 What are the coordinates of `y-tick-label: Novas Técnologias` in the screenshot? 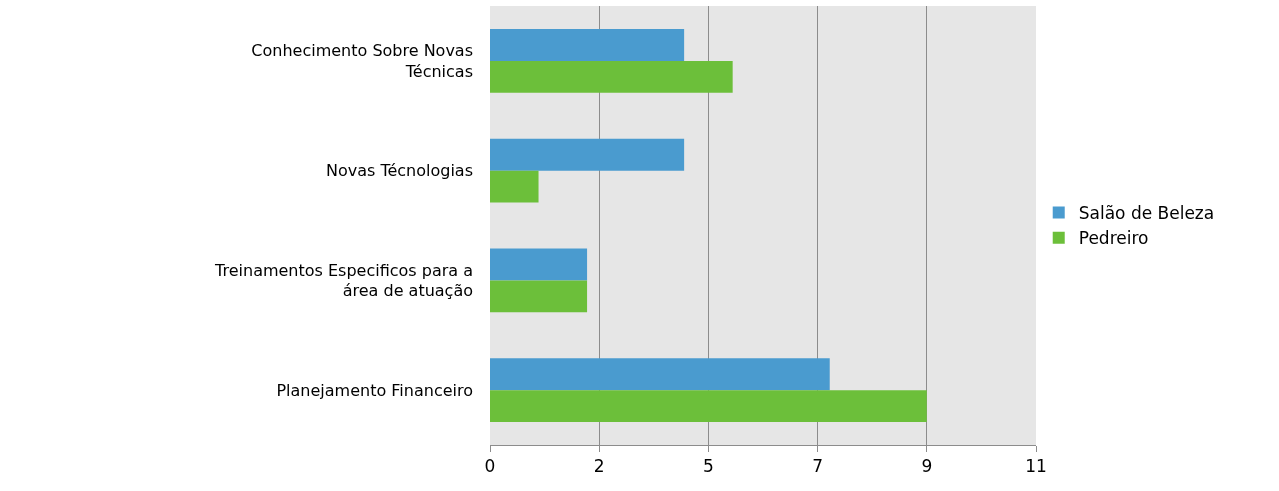 It's located at (399, 171).